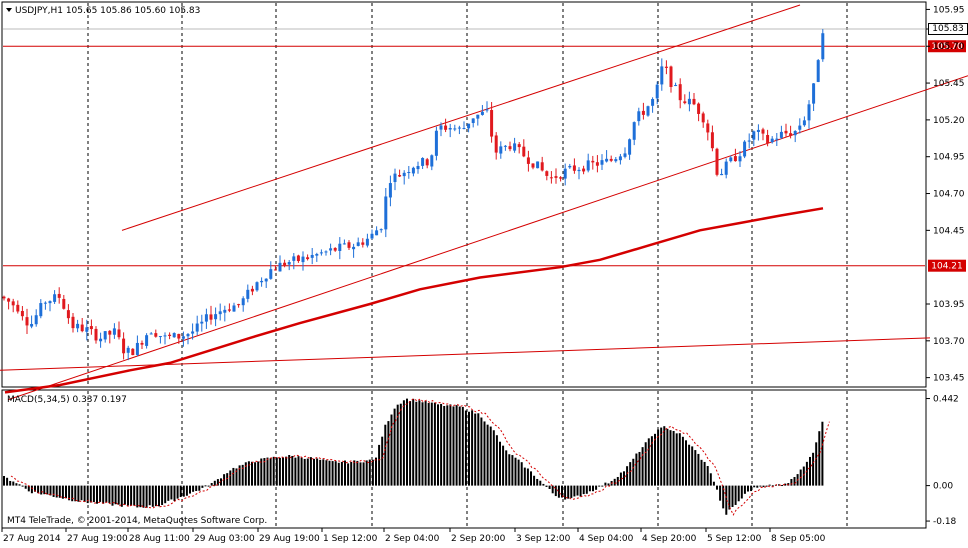  Describe the element at coordinates (350, 539) in the screenshot. I see `time-label: 1 Sep 12:00` at that location.